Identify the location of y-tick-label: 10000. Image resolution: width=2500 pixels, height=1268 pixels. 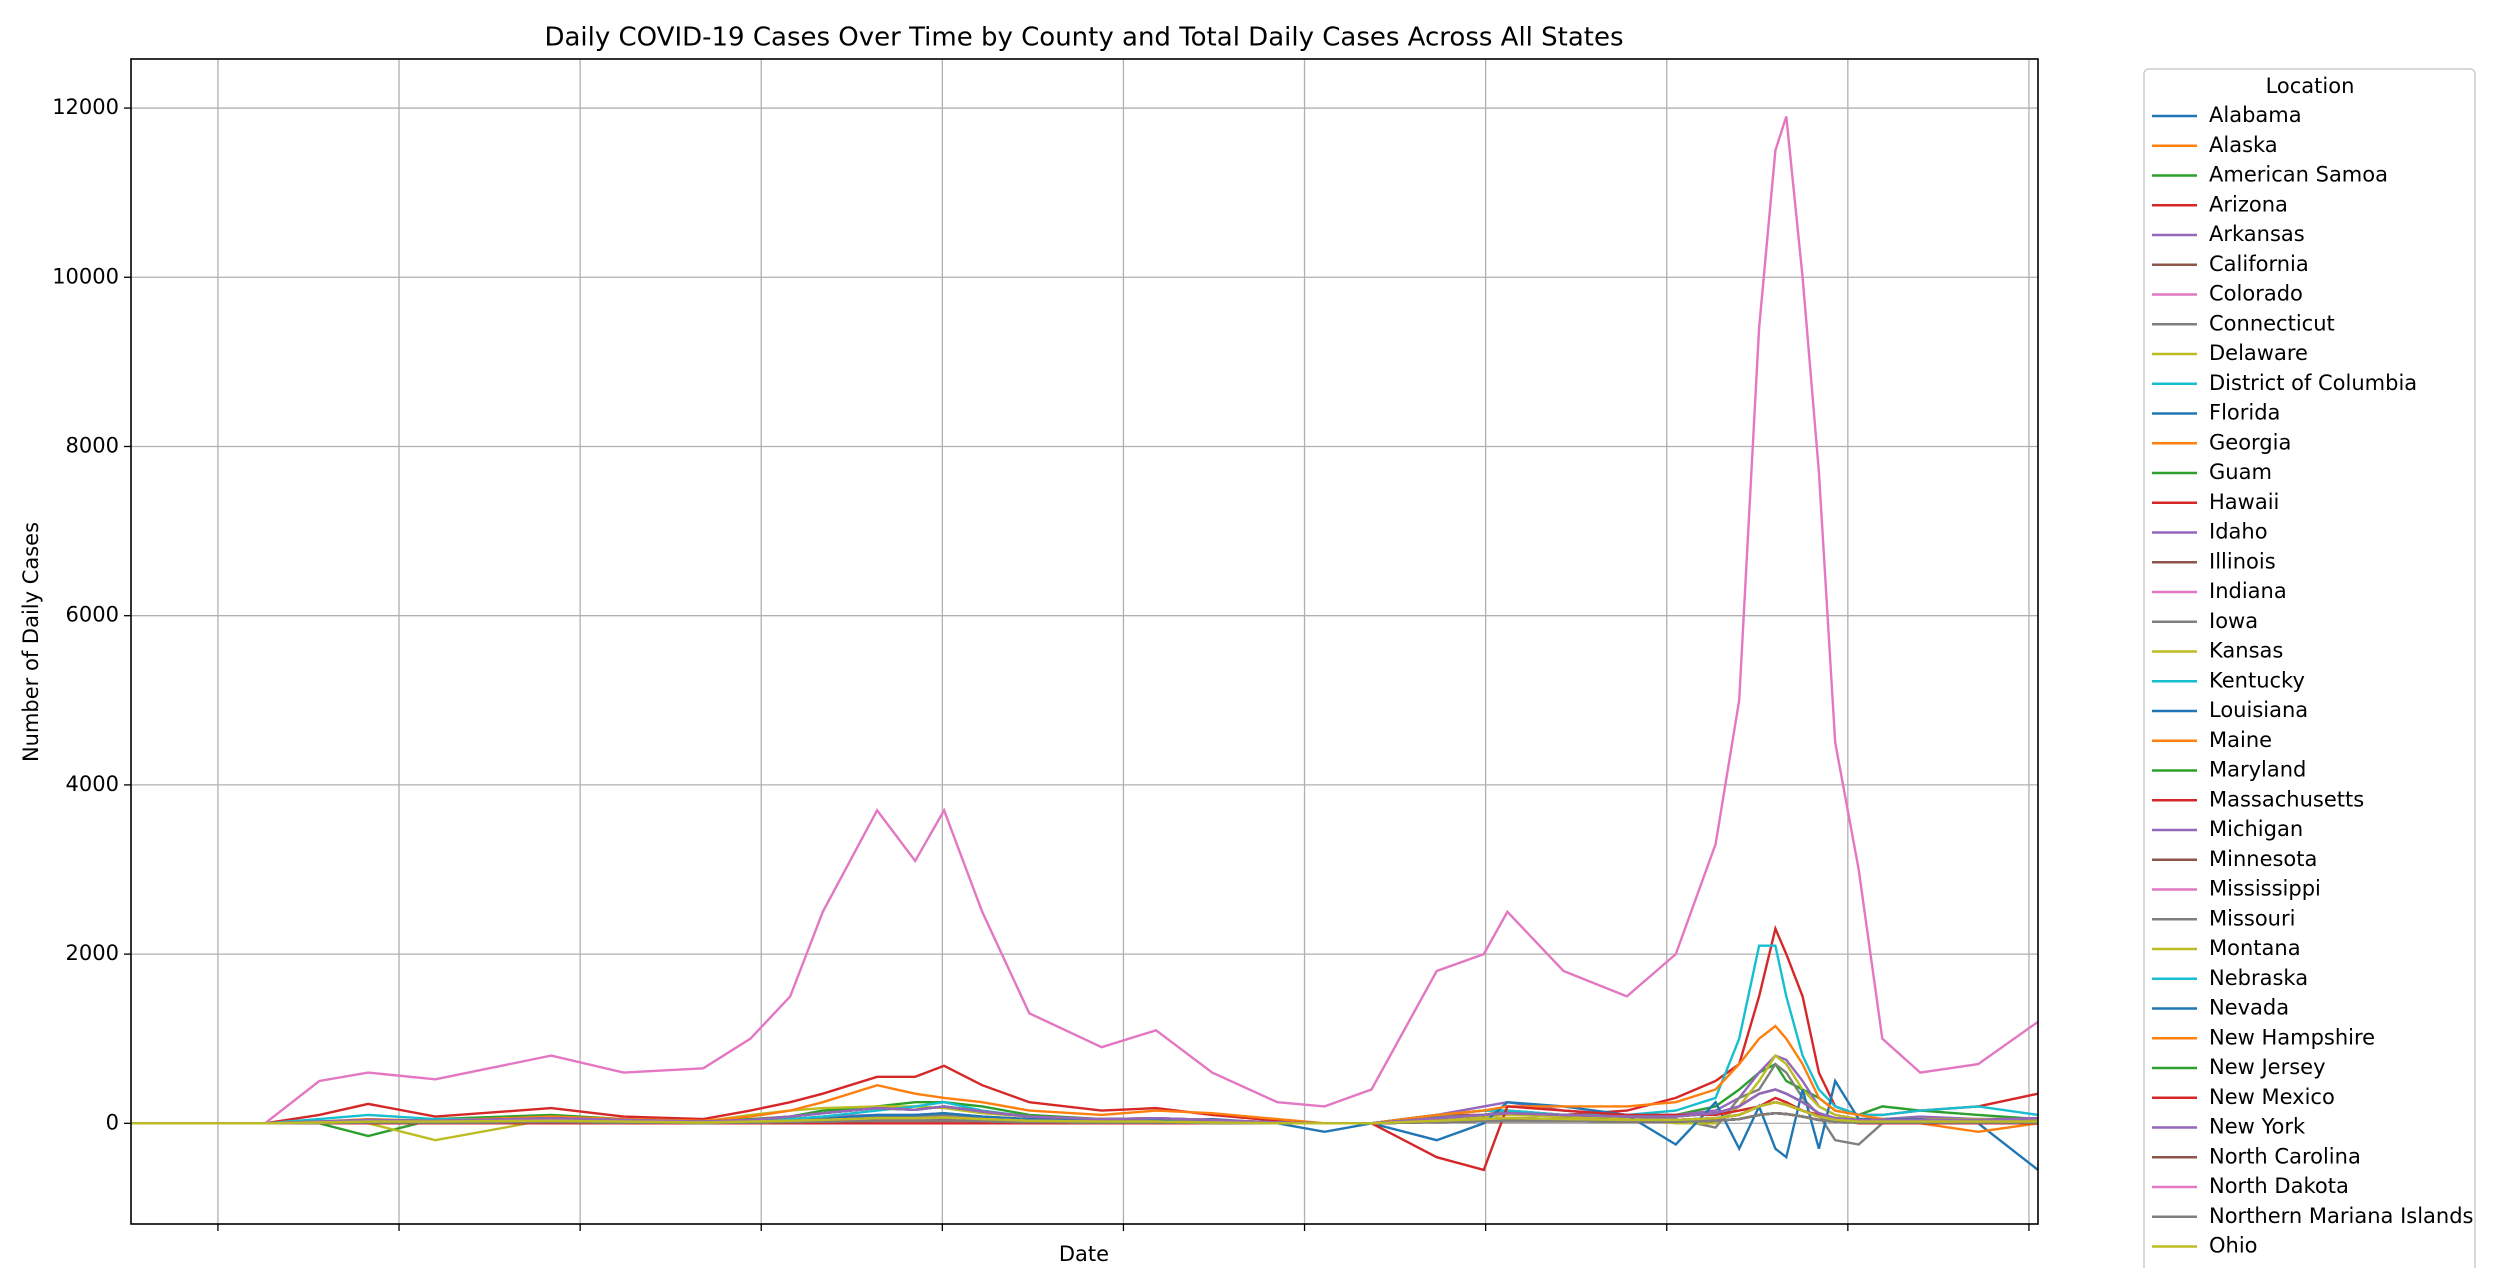
(85, 276).